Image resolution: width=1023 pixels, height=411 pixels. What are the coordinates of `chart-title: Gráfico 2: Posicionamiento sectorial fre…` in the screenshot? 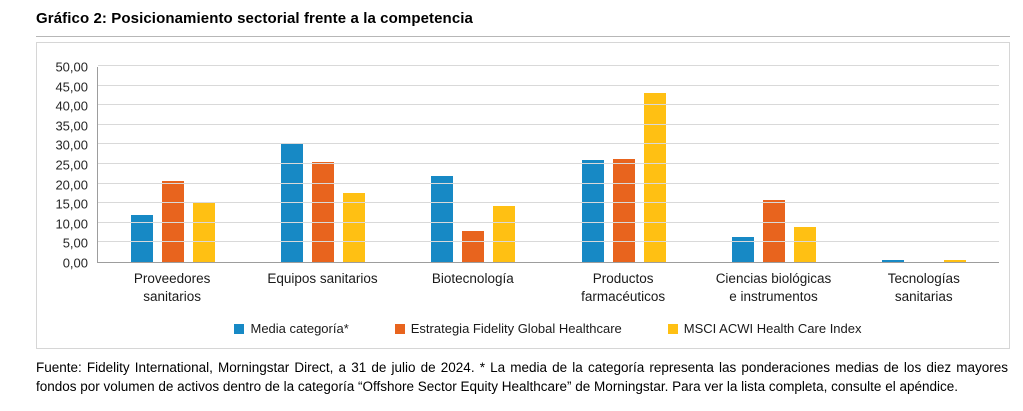 It's located at (523, 23).